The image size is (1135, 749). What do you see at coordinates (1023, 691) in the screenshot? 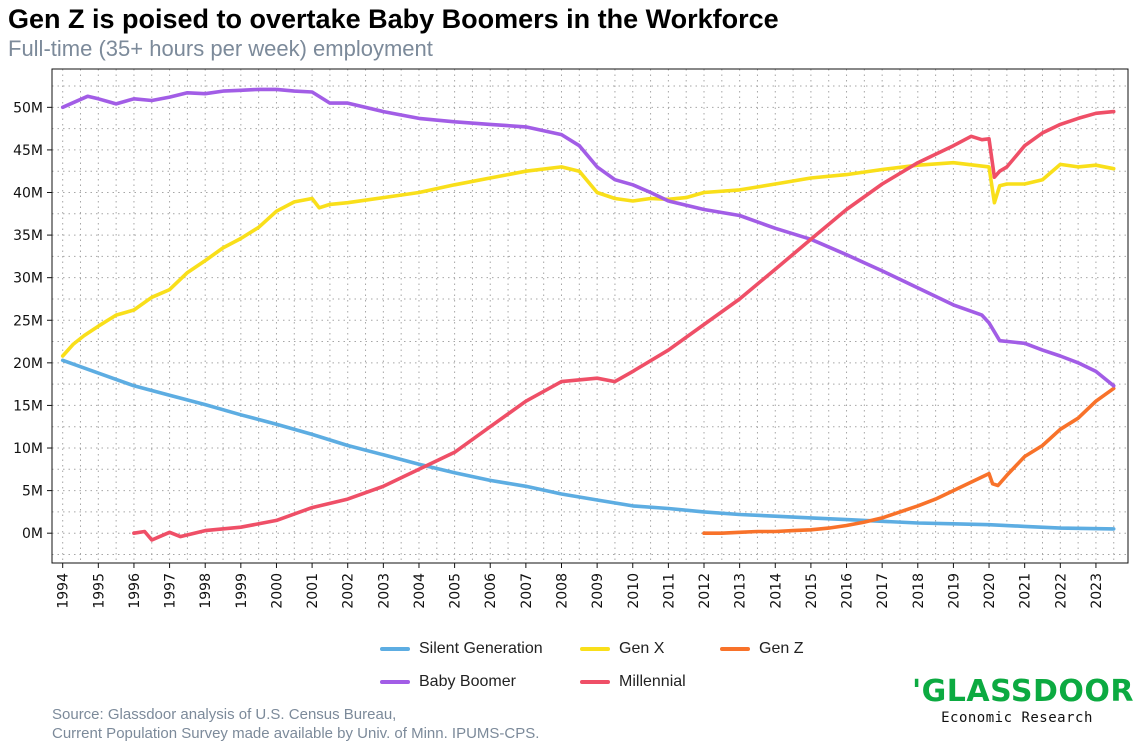
I see `logo-wordmark: 'GLASSDOOR'` at bounding box center [1023, 691].